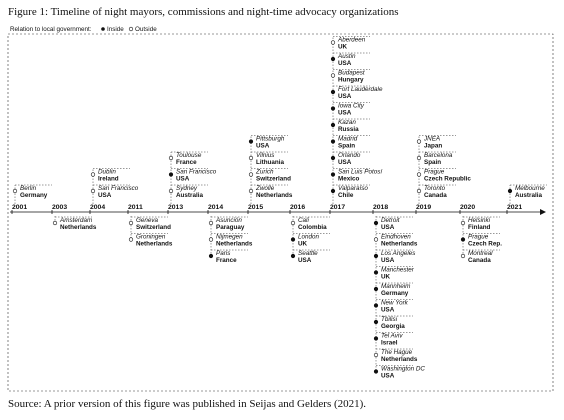 The width and height of the screenshot is (564, 420). I want to click on city: Zurich, so click(264, 172).